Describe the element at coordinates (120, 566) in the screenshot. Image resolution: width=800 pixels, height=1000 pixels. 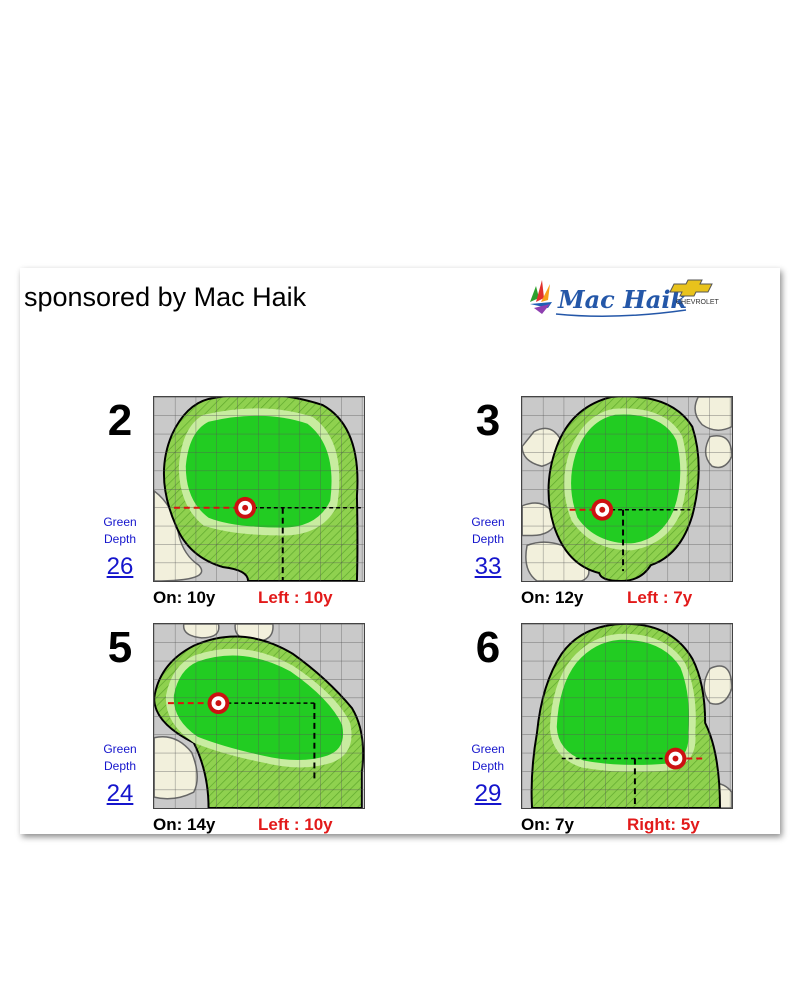
I see `depth-link: 26` at that location.